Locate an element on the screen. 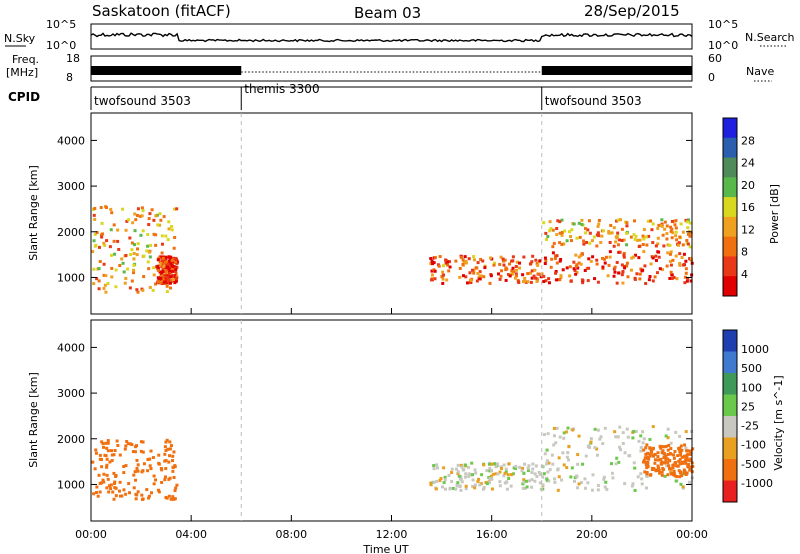  freq-panel: Freq. [MHz] 18 8 60 0 Nave is located at coordinates (390, 68).